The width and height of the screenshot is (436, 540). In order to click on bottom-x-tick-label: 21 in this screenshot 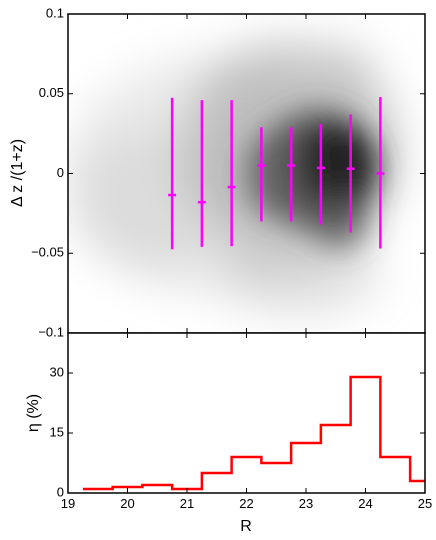, I will do `click(187, 503)`.